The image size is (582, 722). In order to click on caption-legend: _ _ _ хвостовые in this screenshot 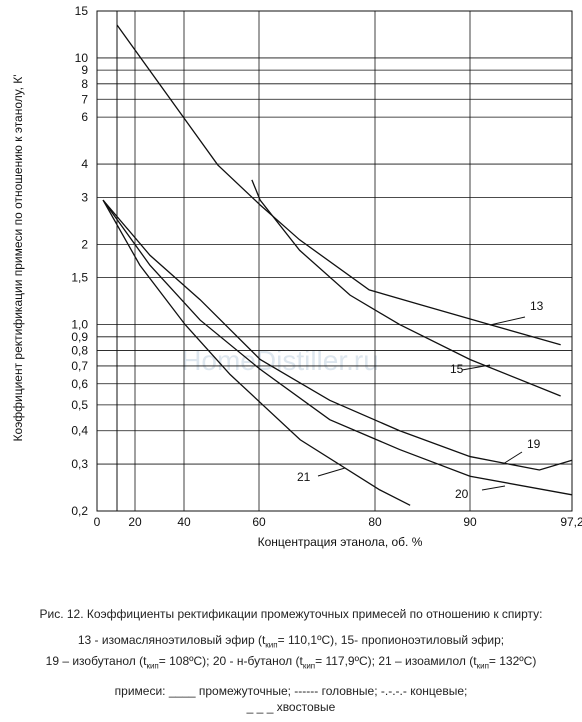, I will do `click(291, 707)`.